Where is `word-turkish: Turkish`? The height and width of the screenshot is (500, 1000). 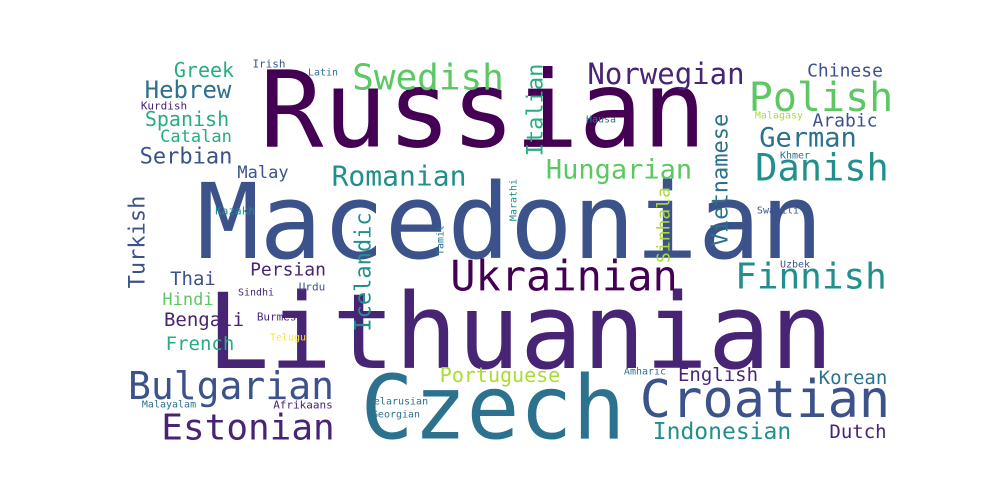 word-turkish: Turkish is located at coordinates (138, 242).